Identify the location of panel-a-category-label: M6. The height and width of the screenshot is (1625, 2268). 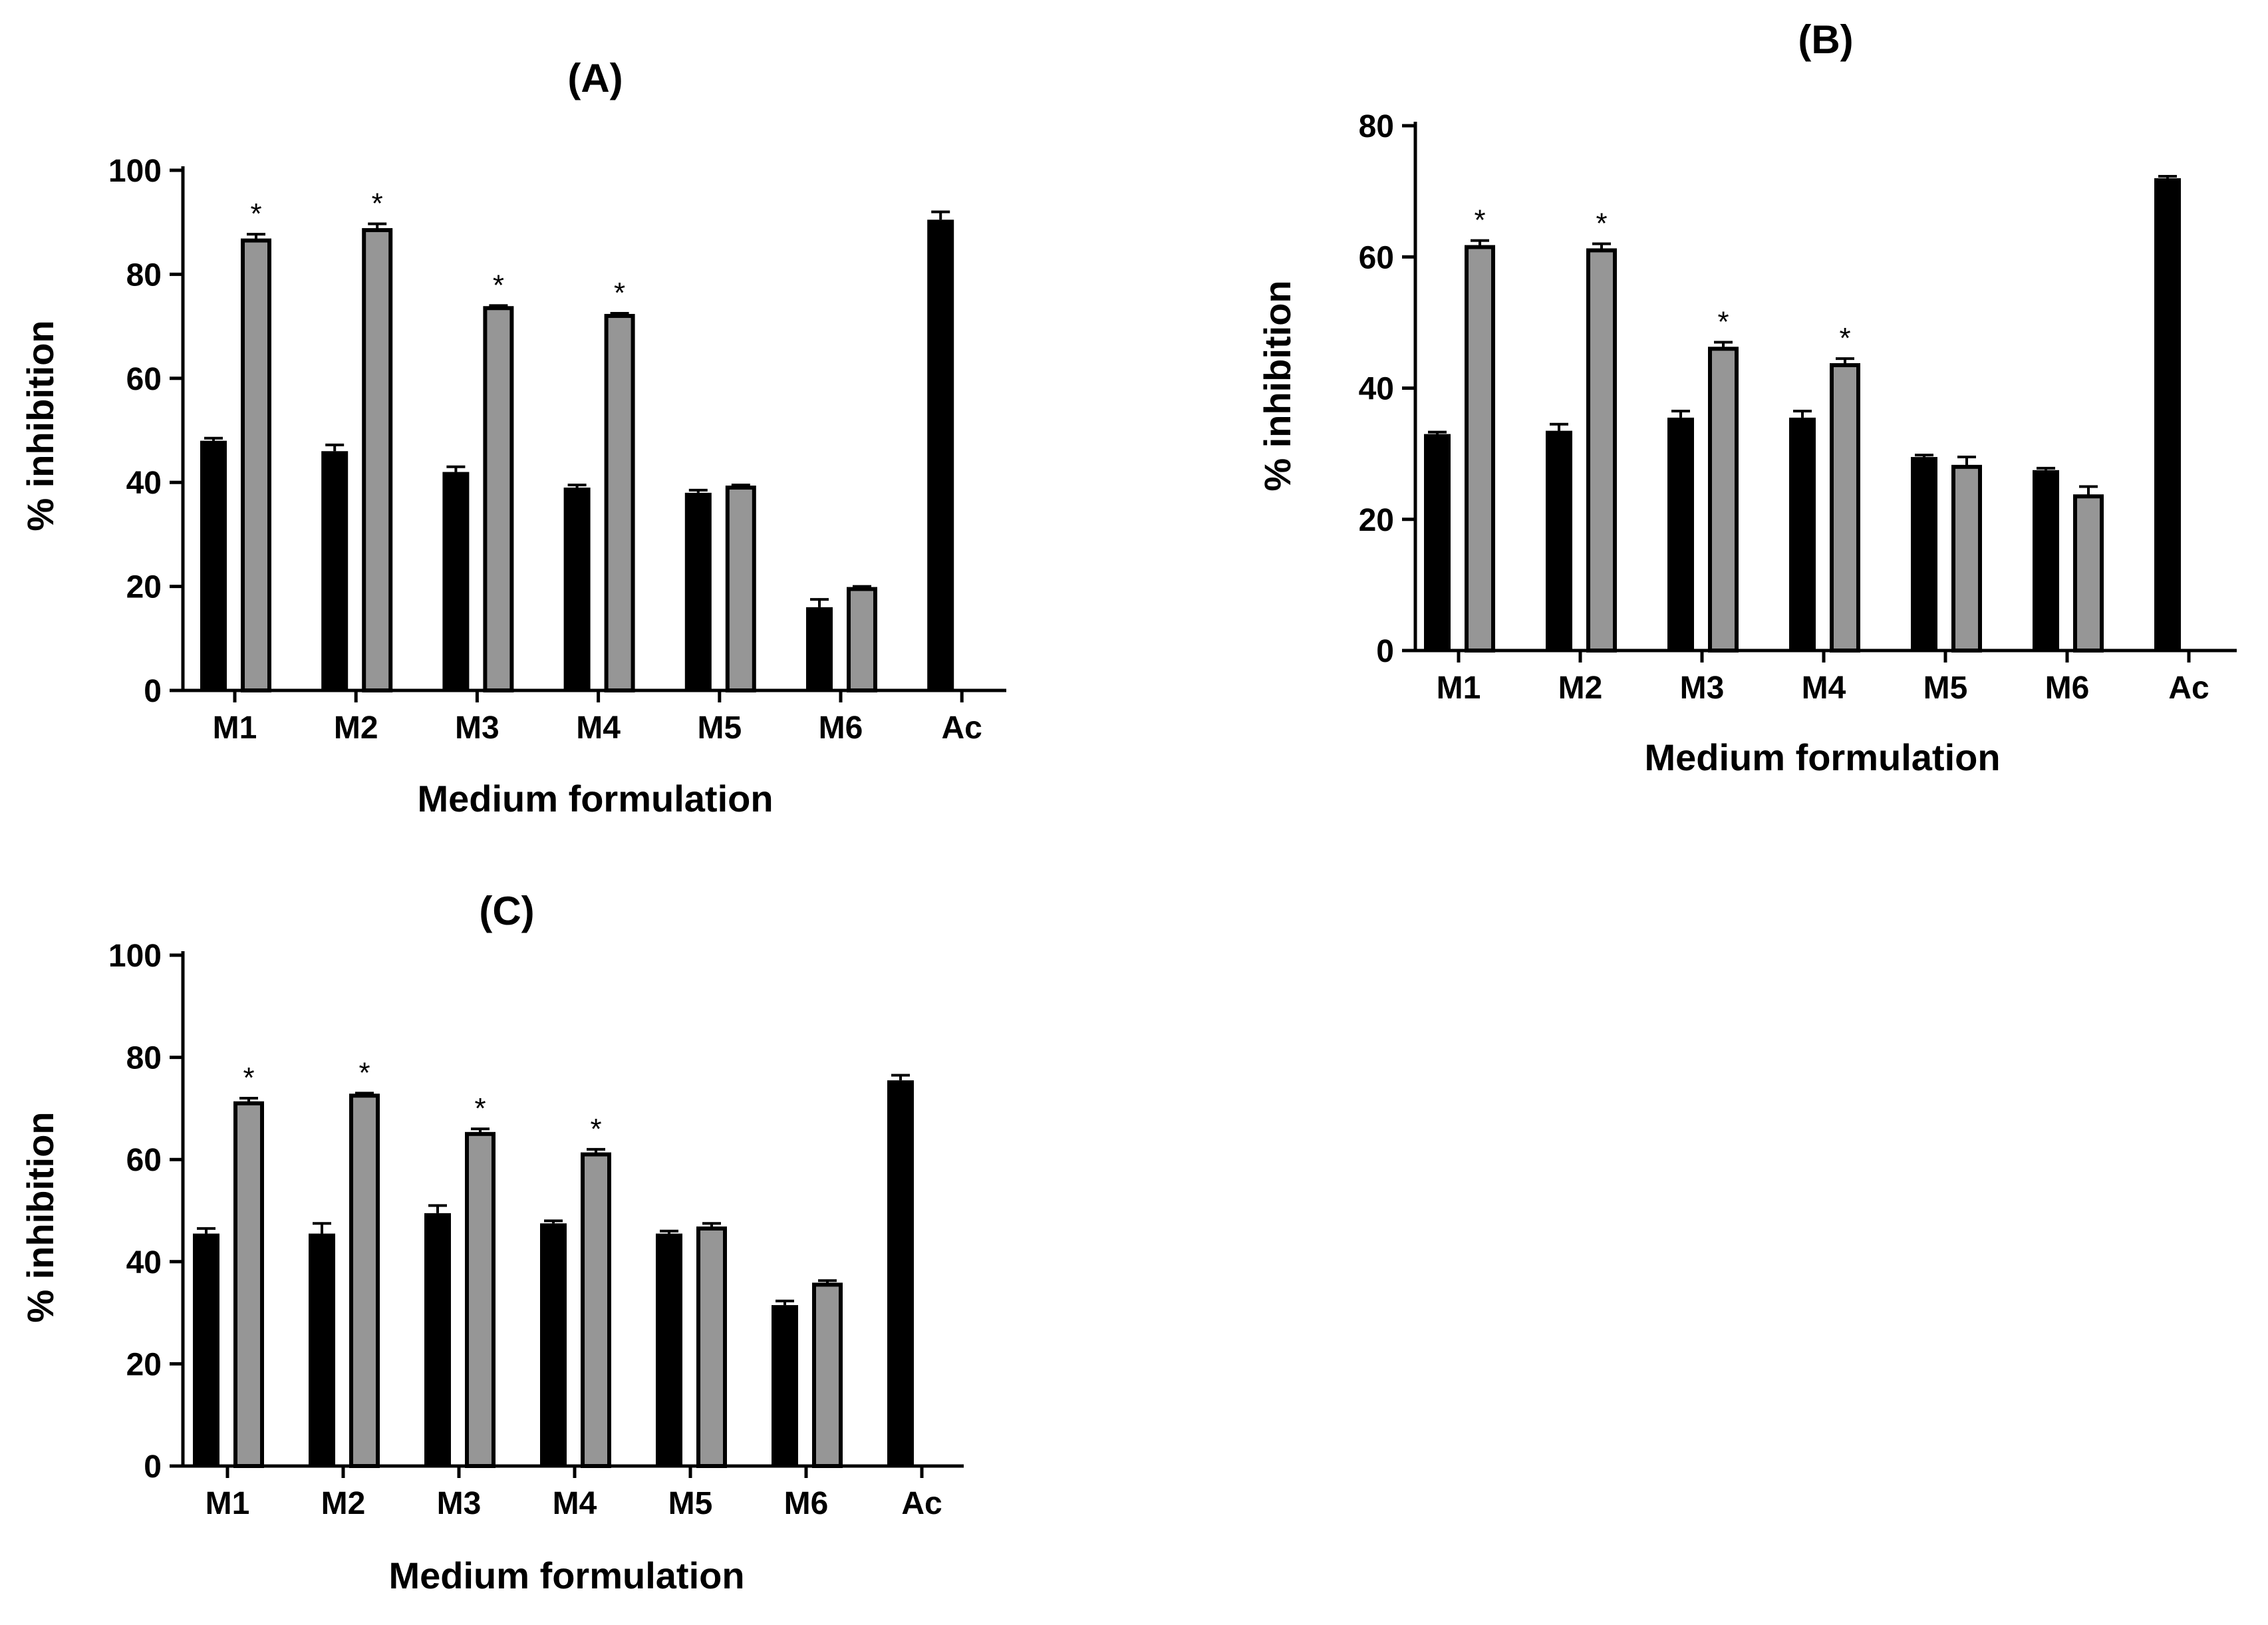
(841, 728).